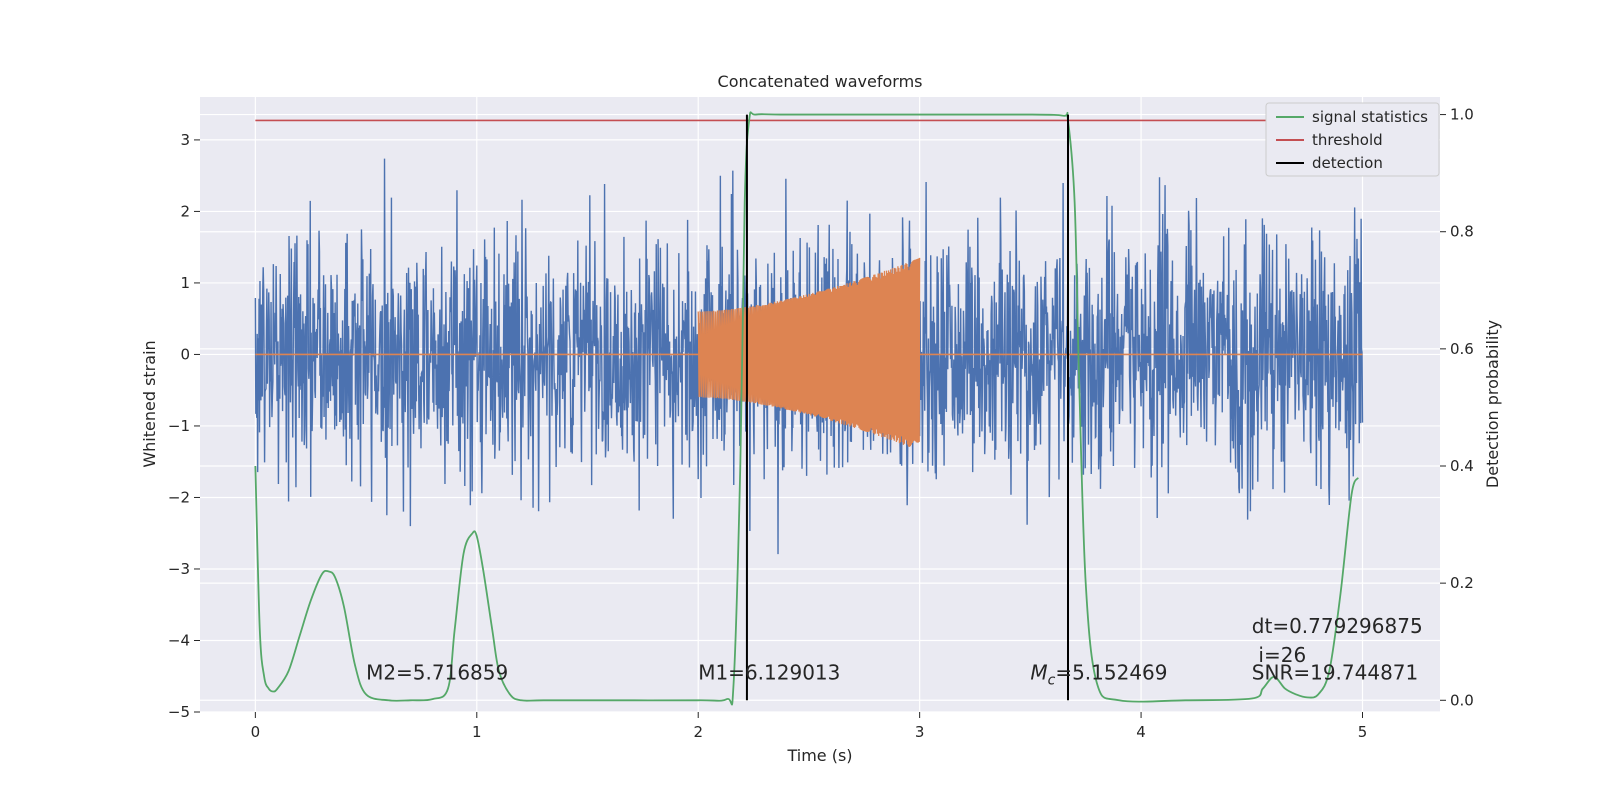  I want to click on right-tick-label: 0.8, so click(1462, 232).